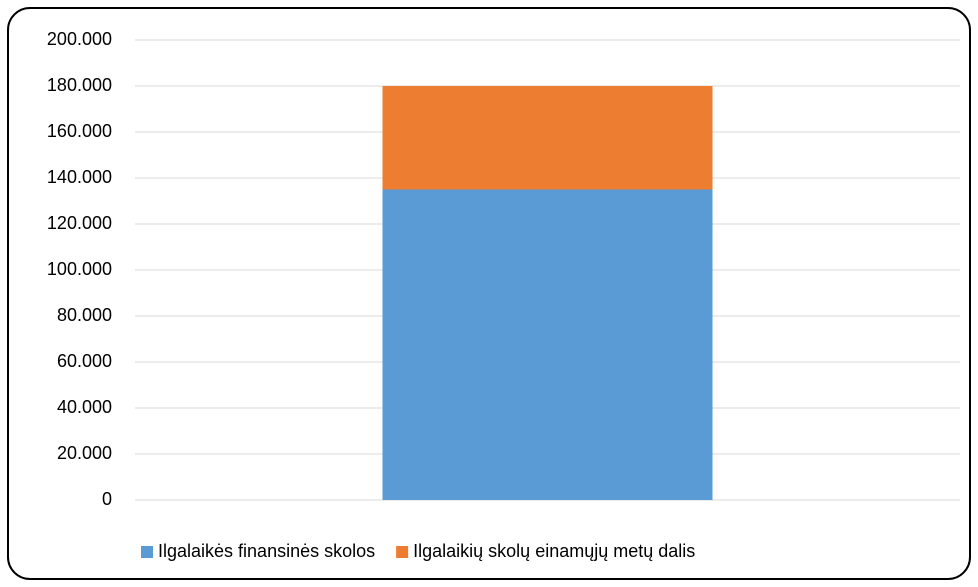  I want to click on y-tick-label: 160.000, so click(79, 131).